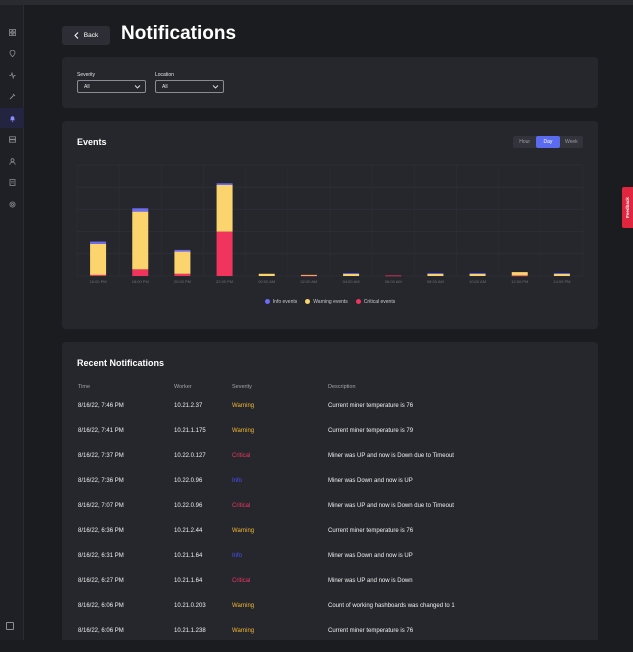  What do you see at coordinates (179, 33) in the screenshot?
I see `page-title: Notifications` at bounding box center [179, 33].